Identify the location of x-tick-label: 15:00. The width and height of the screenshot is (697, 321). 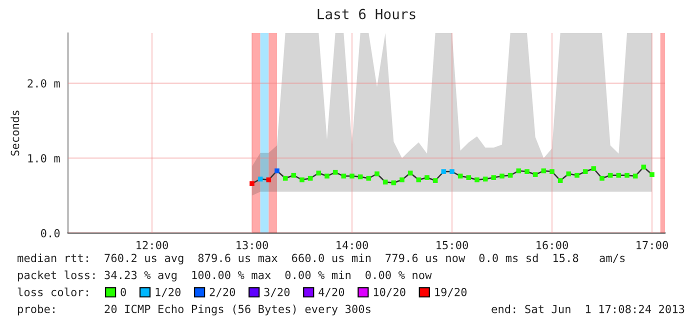
(452, 245).